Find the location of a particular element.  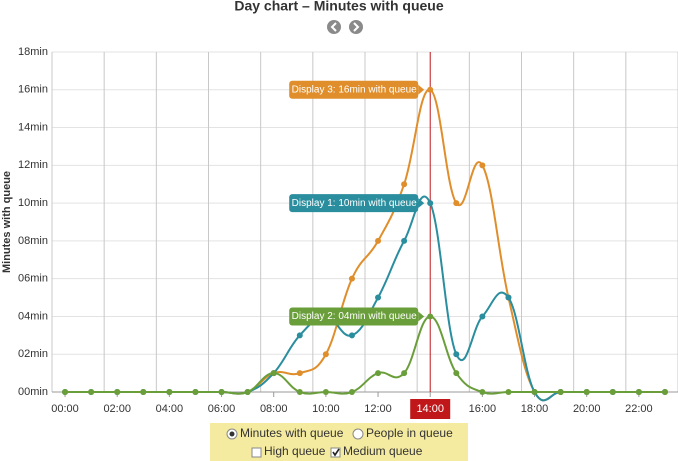

tooltip-text: Display 2: 04min with queue is located at coordinates (355, 316).